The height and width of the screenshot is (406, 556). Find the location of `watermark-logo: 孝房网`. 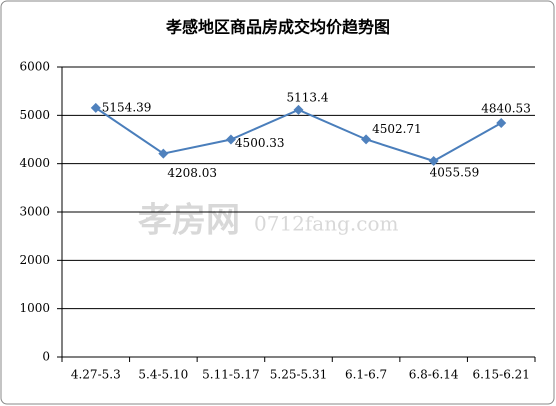

watermark-logo: 孝房网 is located at coordinates (189, 221).